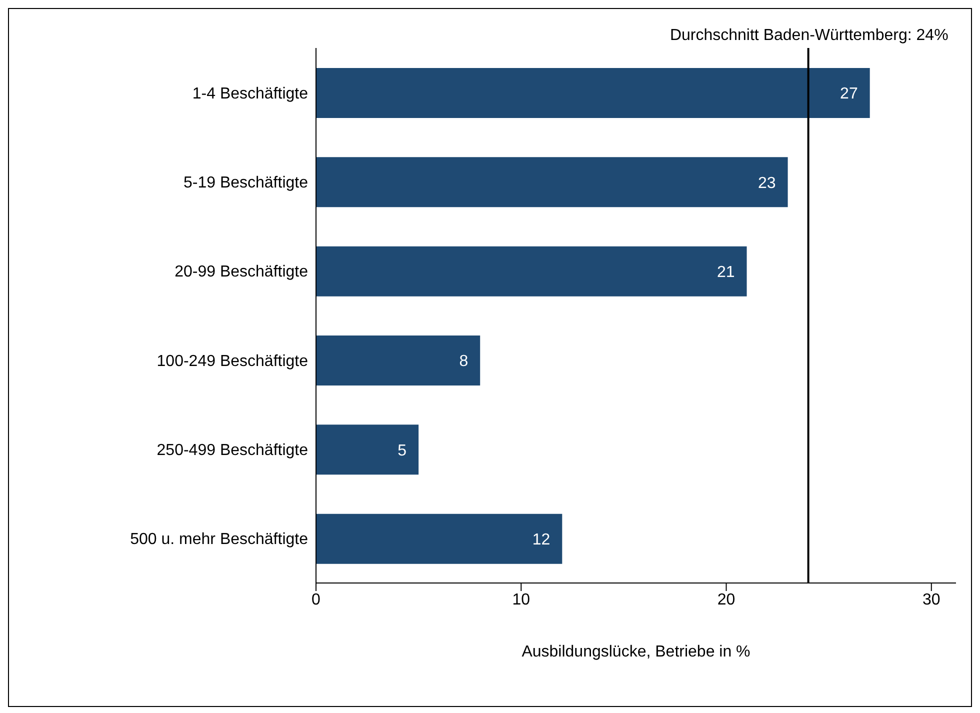 The height and width of the screenshot is (713, 980). Describe the element at coordinates (241, 272) in the screenshot. I see `y-tick-label: 20-99 Beschäftigte` at that location.